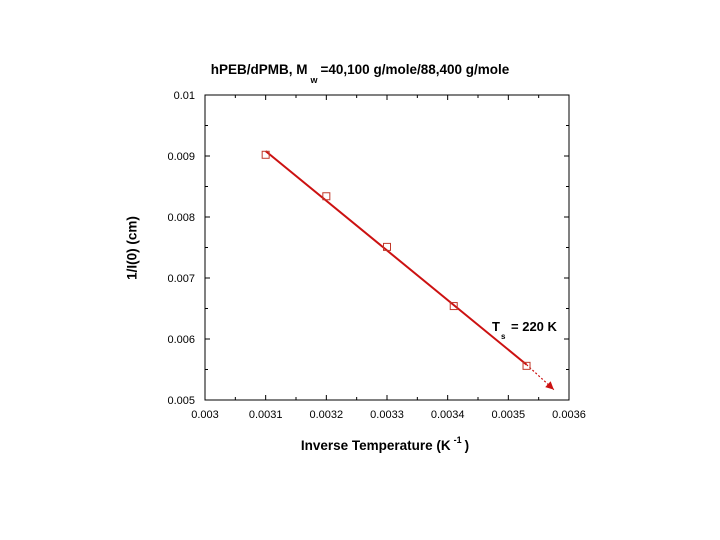 This screenshot has width=720, height=540. Describe the element at coordinates (327, 415) in the screenshot. I see `x-tick-label: 0.0032` at that location.